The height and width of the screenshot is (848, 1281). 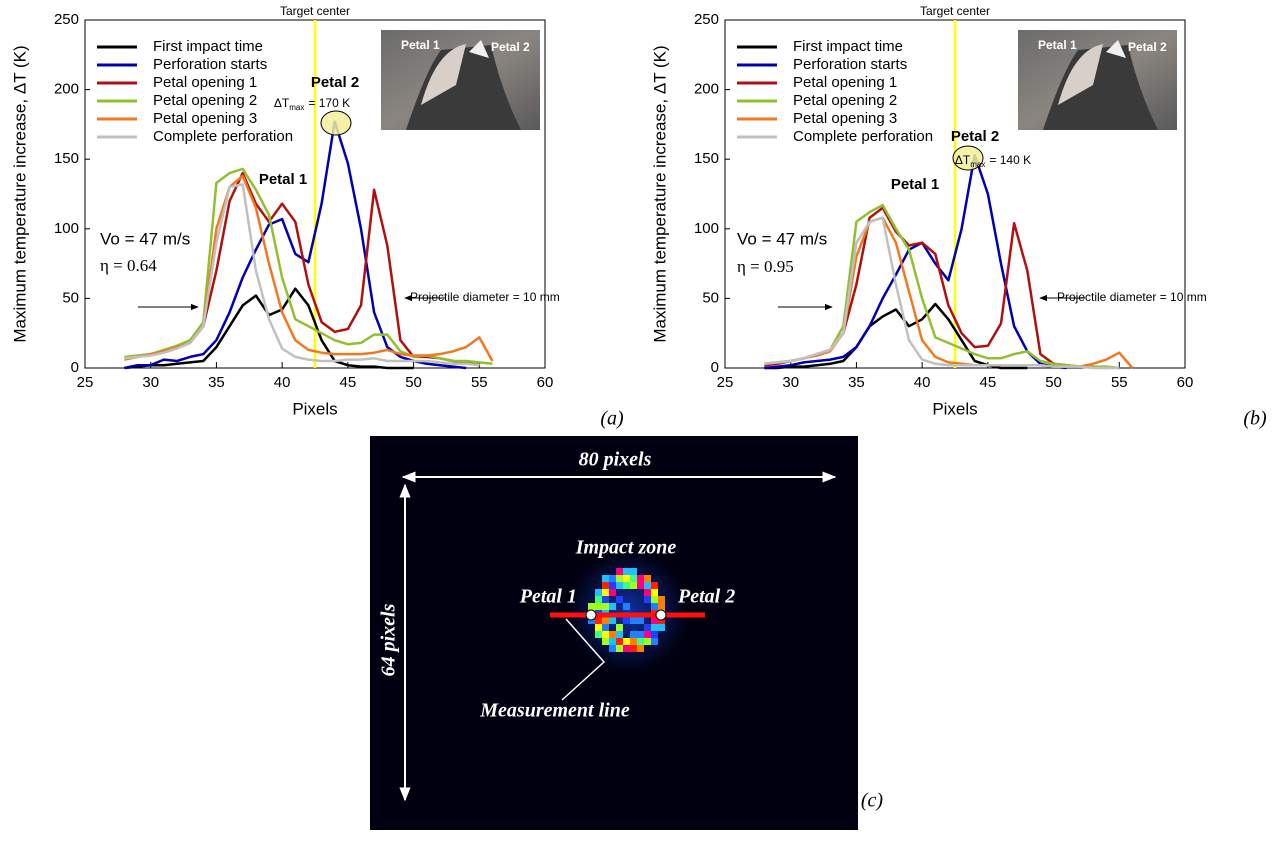 I want to click on x-axis-label: Pixels, so click(x=954, y=408).